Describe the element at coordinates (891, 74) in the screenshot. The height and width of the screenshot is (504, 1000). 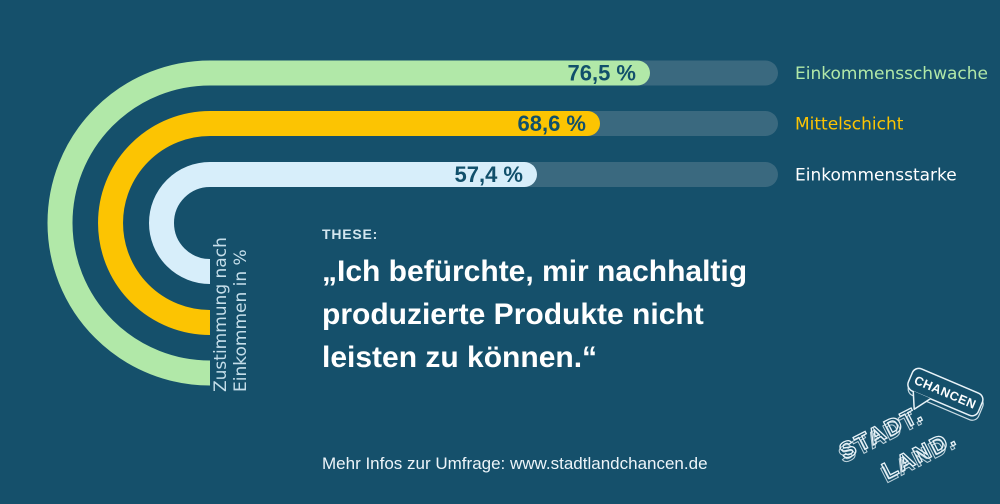
I see `category-label-einkommensschwache: Einkommensschwache` at that location.